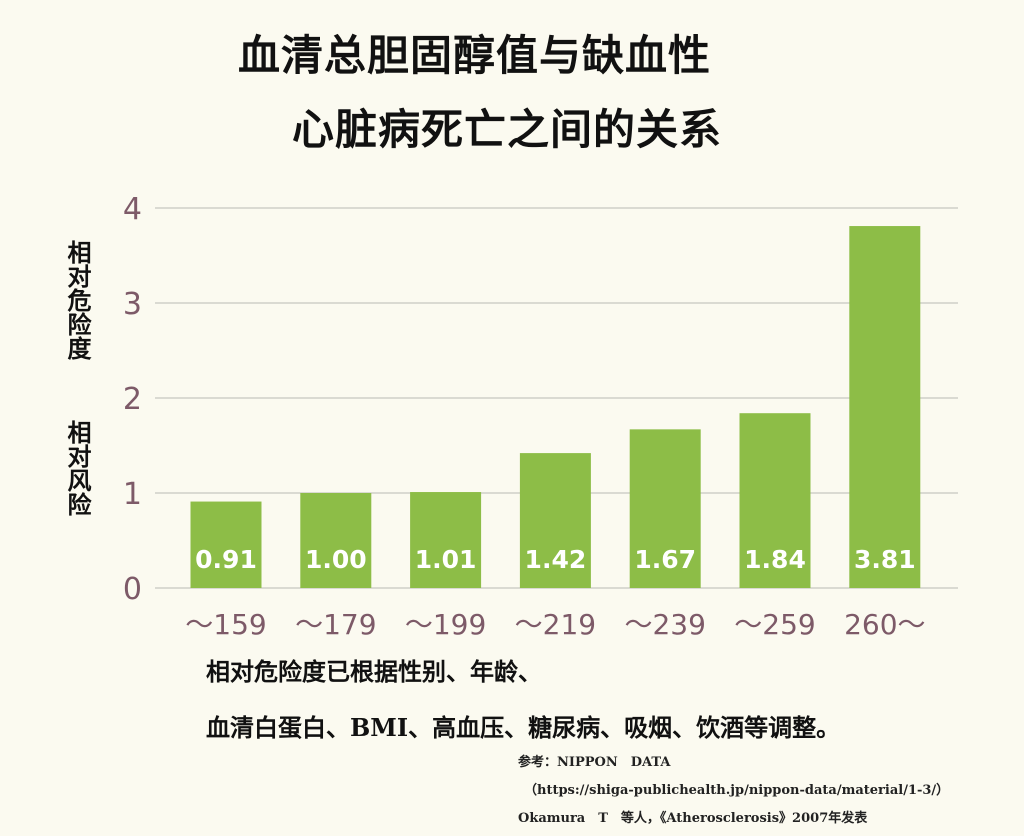  What do you see at coordinates (507, 129) in the screenshot?
I see `chart-title-line-2: 心脏病死亡之间的关系` at bounding box center [507, 129].